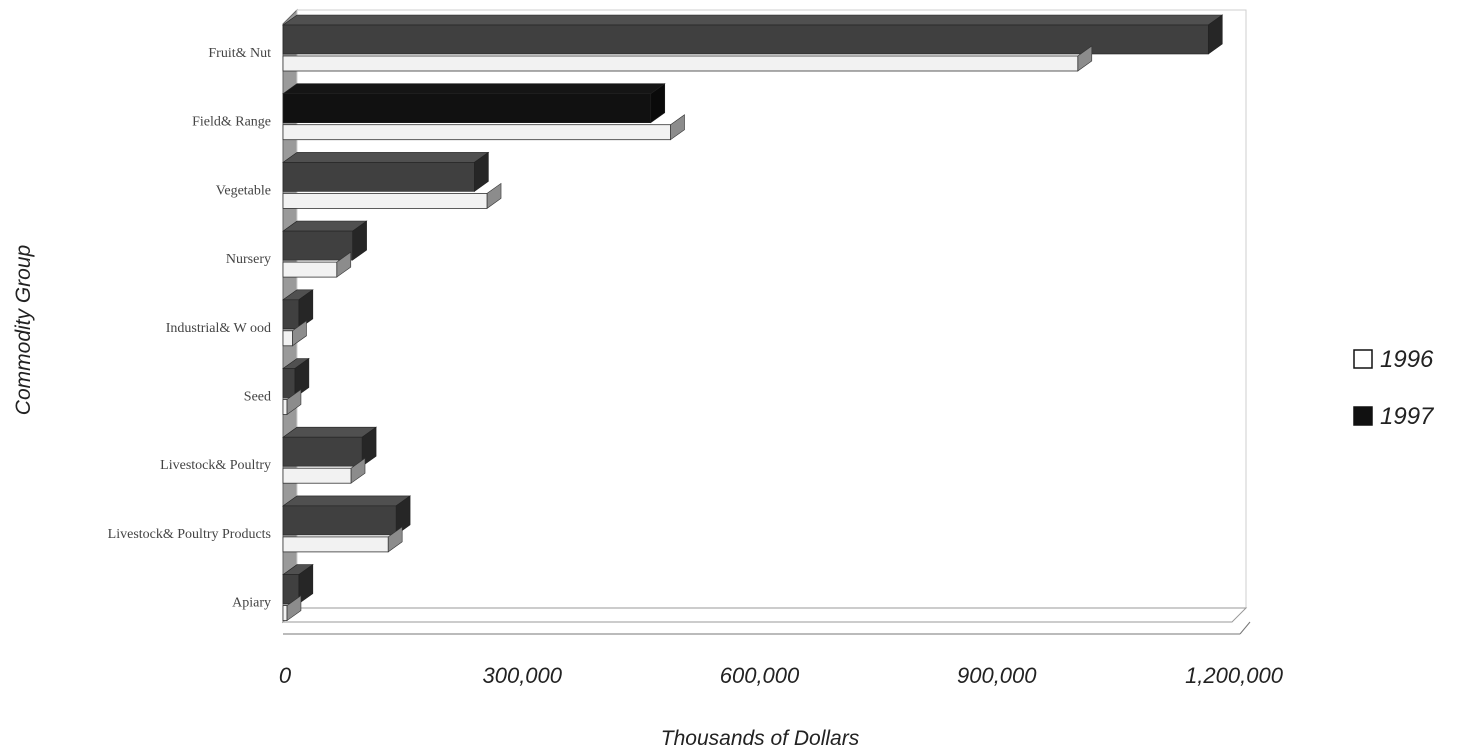 This screenshot has height=749, width=1461. Describe the element at coordinates (1234, 675) in the screenshot. I see `x-tick-label: 1,200,000` at that location.